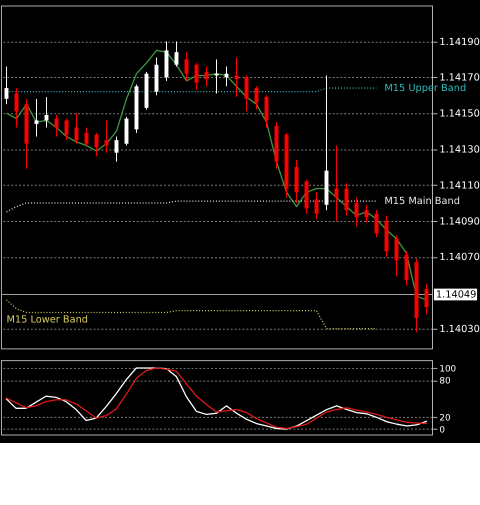 This screenshot has width=480, height=505. I want to click on y-tick-label: 1.14030, so click(459, 330).